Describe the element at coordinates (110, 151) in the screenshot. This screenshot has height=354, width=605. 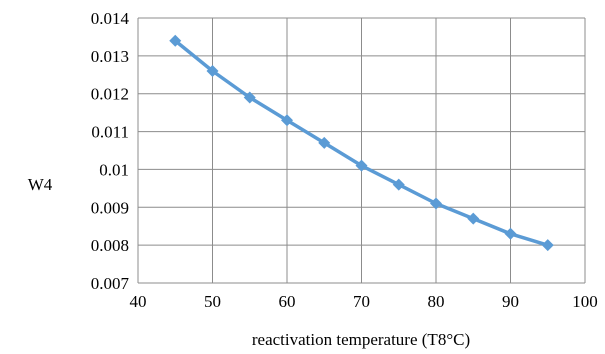
I see `y-axis-ticks: 0.007 0.008 0.009 0.01 0.011 0.012 0.013 0.014` at that location.